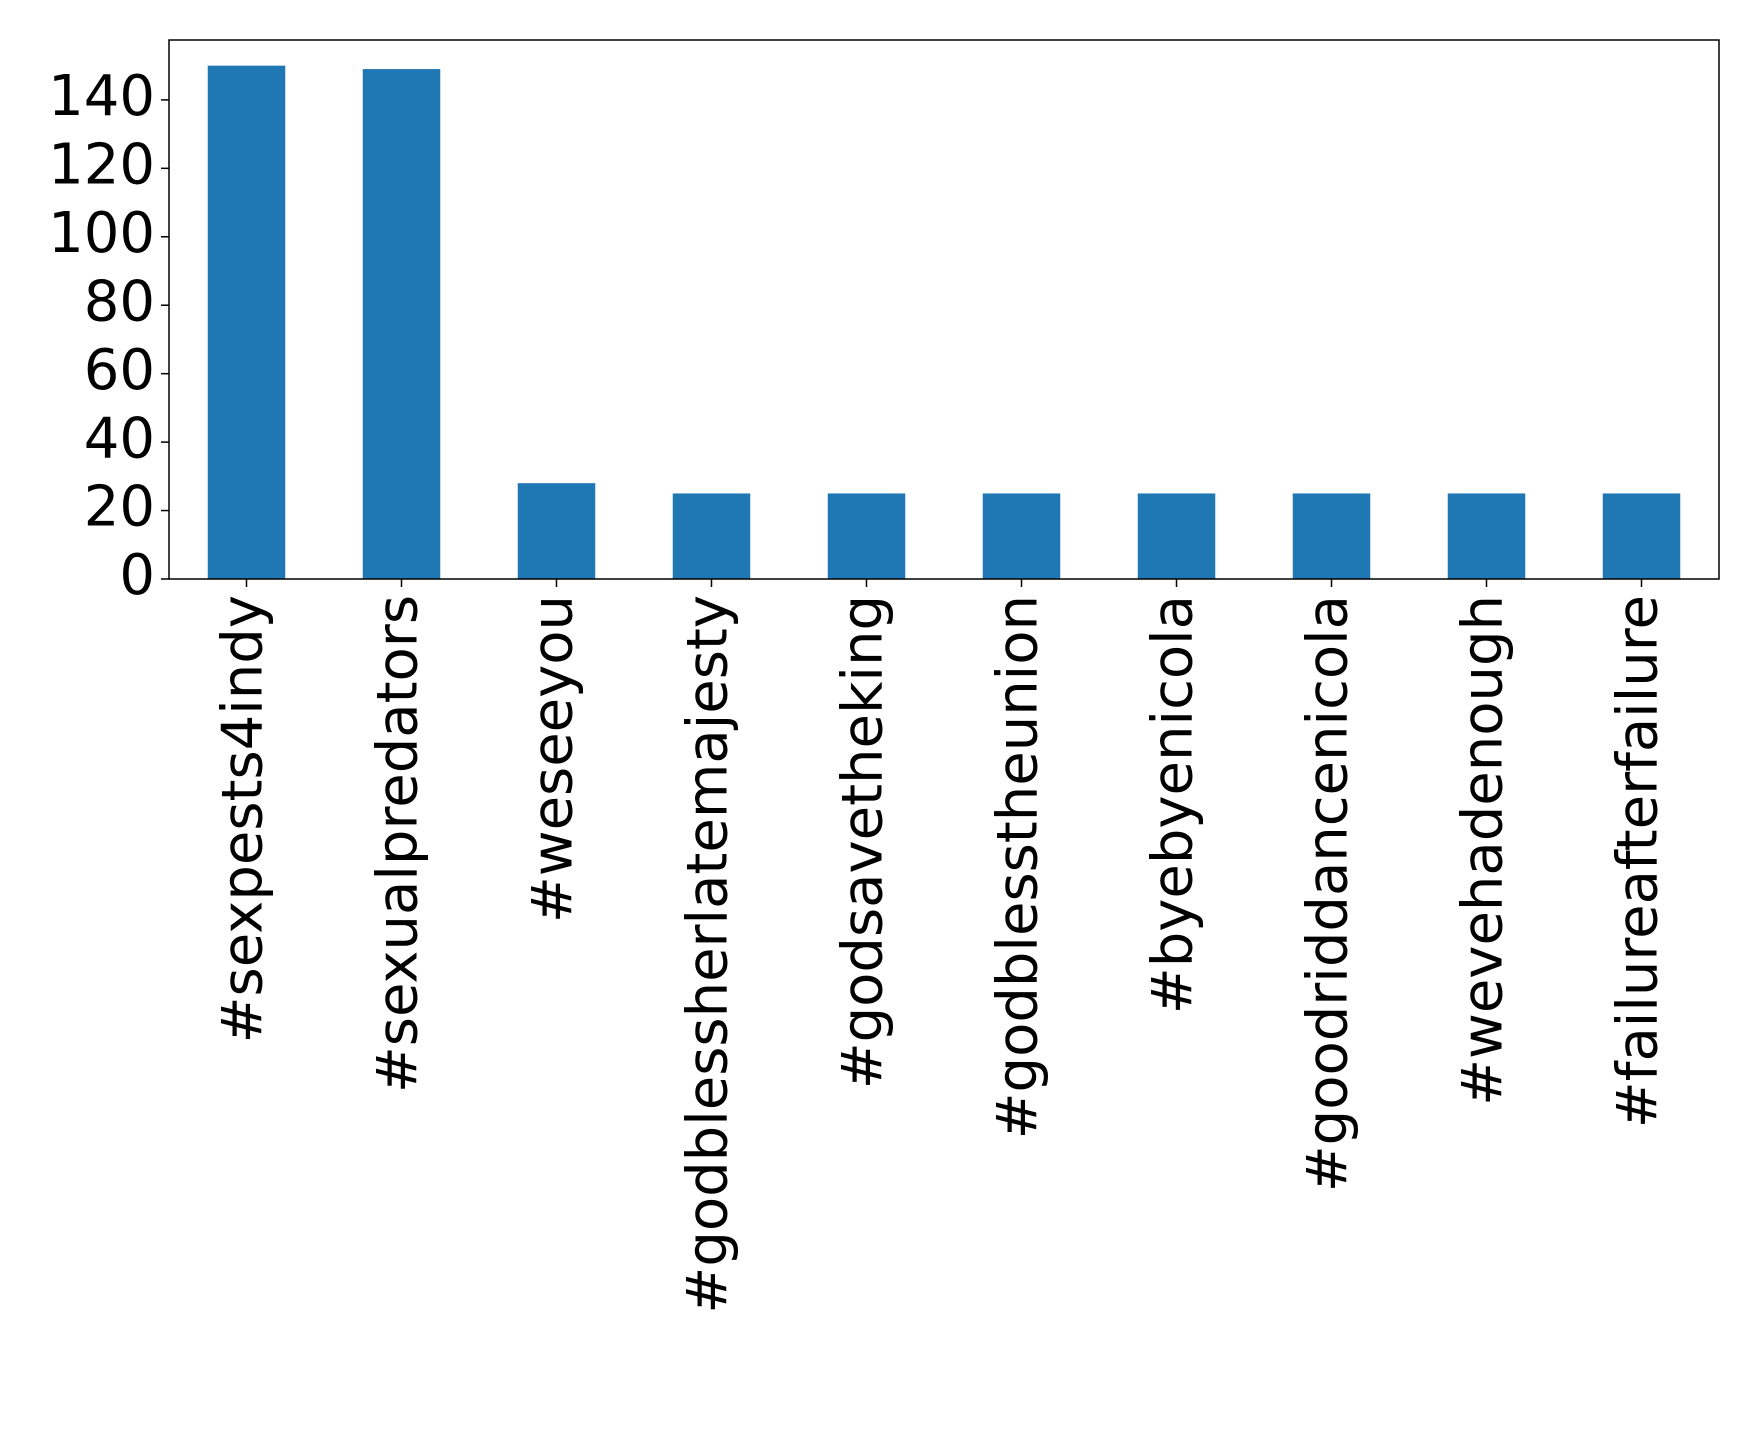 Image resolution: width=1758 pixels, height=1430 pixels. I want to click on x-tick-label: #sexualpredators, so click(398, 844).